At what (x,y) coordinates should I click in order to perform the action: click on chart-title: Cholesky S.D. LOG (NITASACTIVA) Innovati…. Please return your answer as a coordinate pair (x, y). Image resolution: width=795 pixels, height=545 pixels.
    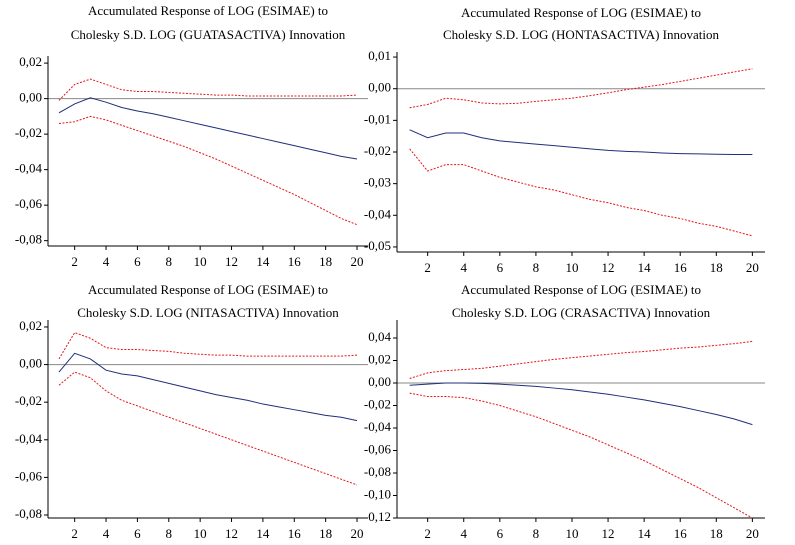
    Looking at the image, I should click on (208, 312).